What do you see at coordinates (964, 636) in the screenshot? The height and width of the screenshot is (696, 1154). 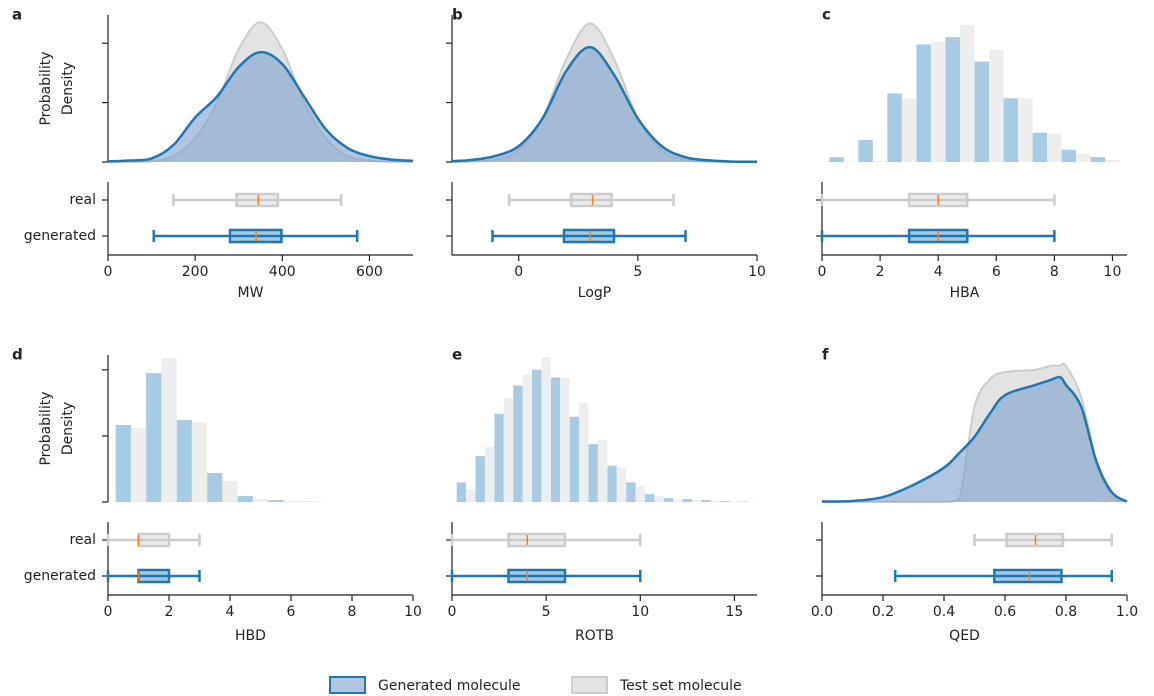 I see `x-axis-label: QED` at bounding box center [964, 636].